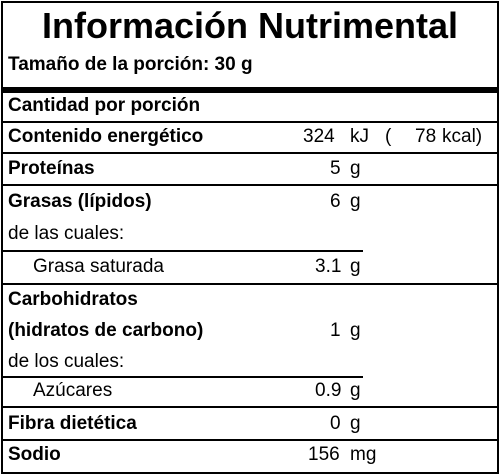  I want to click on label-title: Información Nutrimental, so click(250, 25).